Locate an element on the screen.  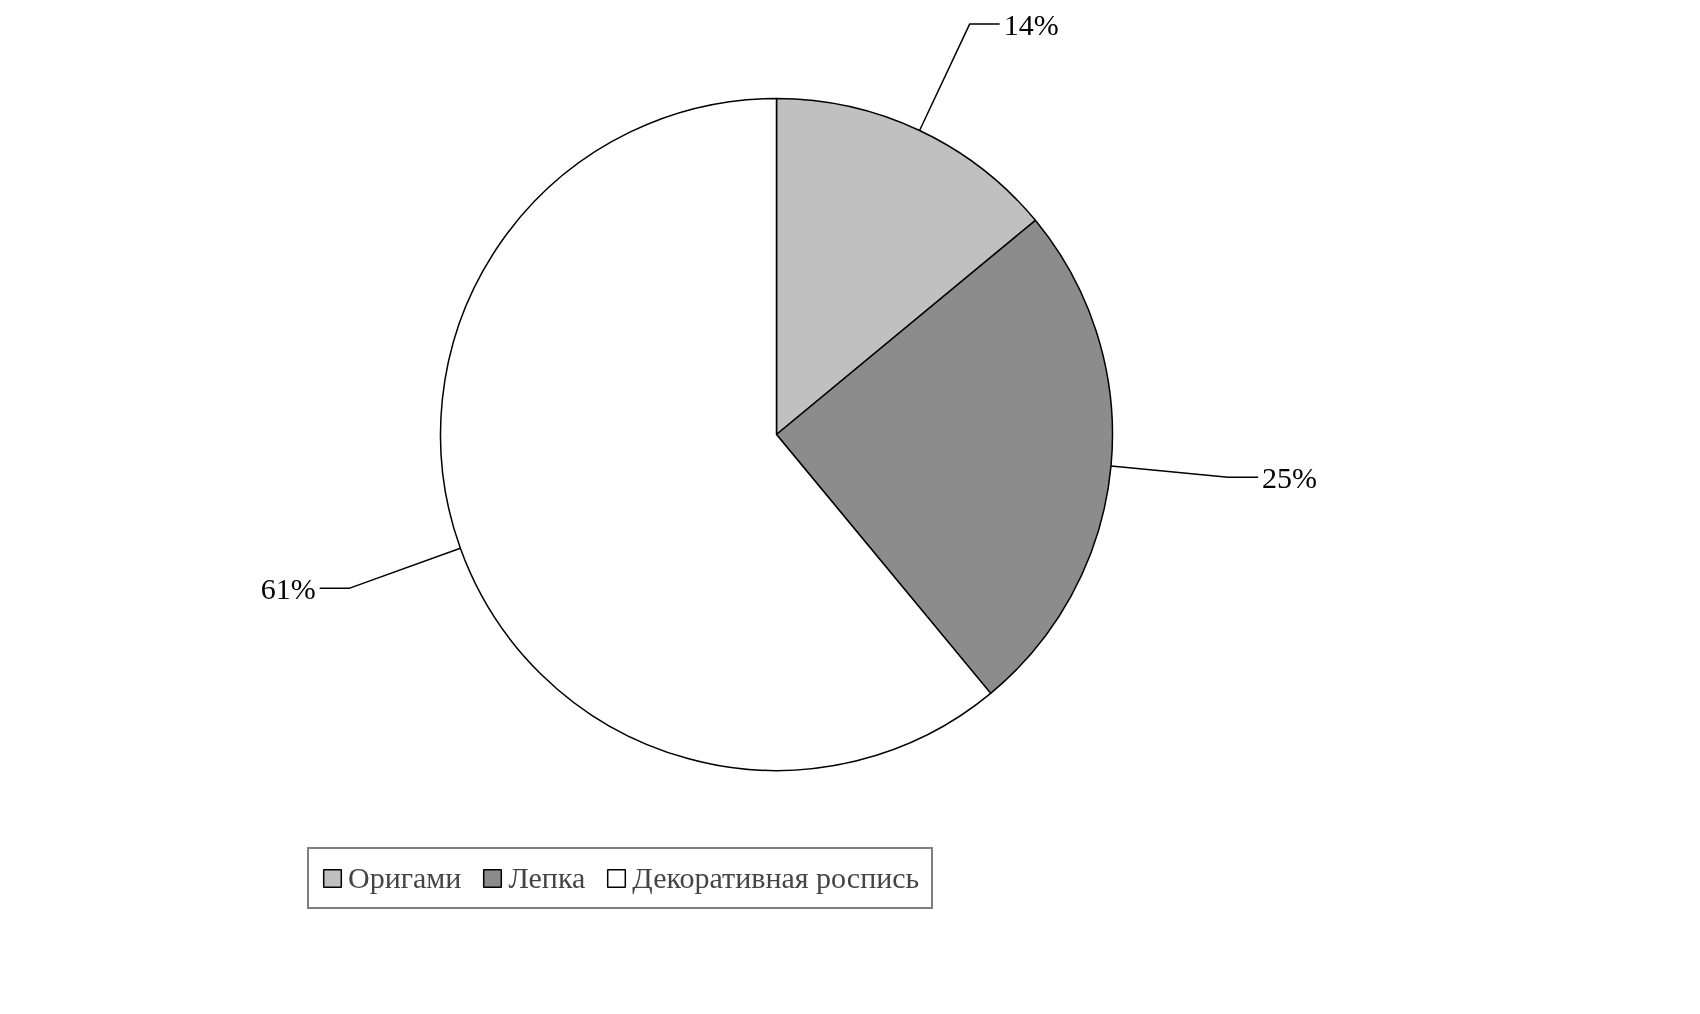
legend-label: Лепка is located at coordinates (547, 878).